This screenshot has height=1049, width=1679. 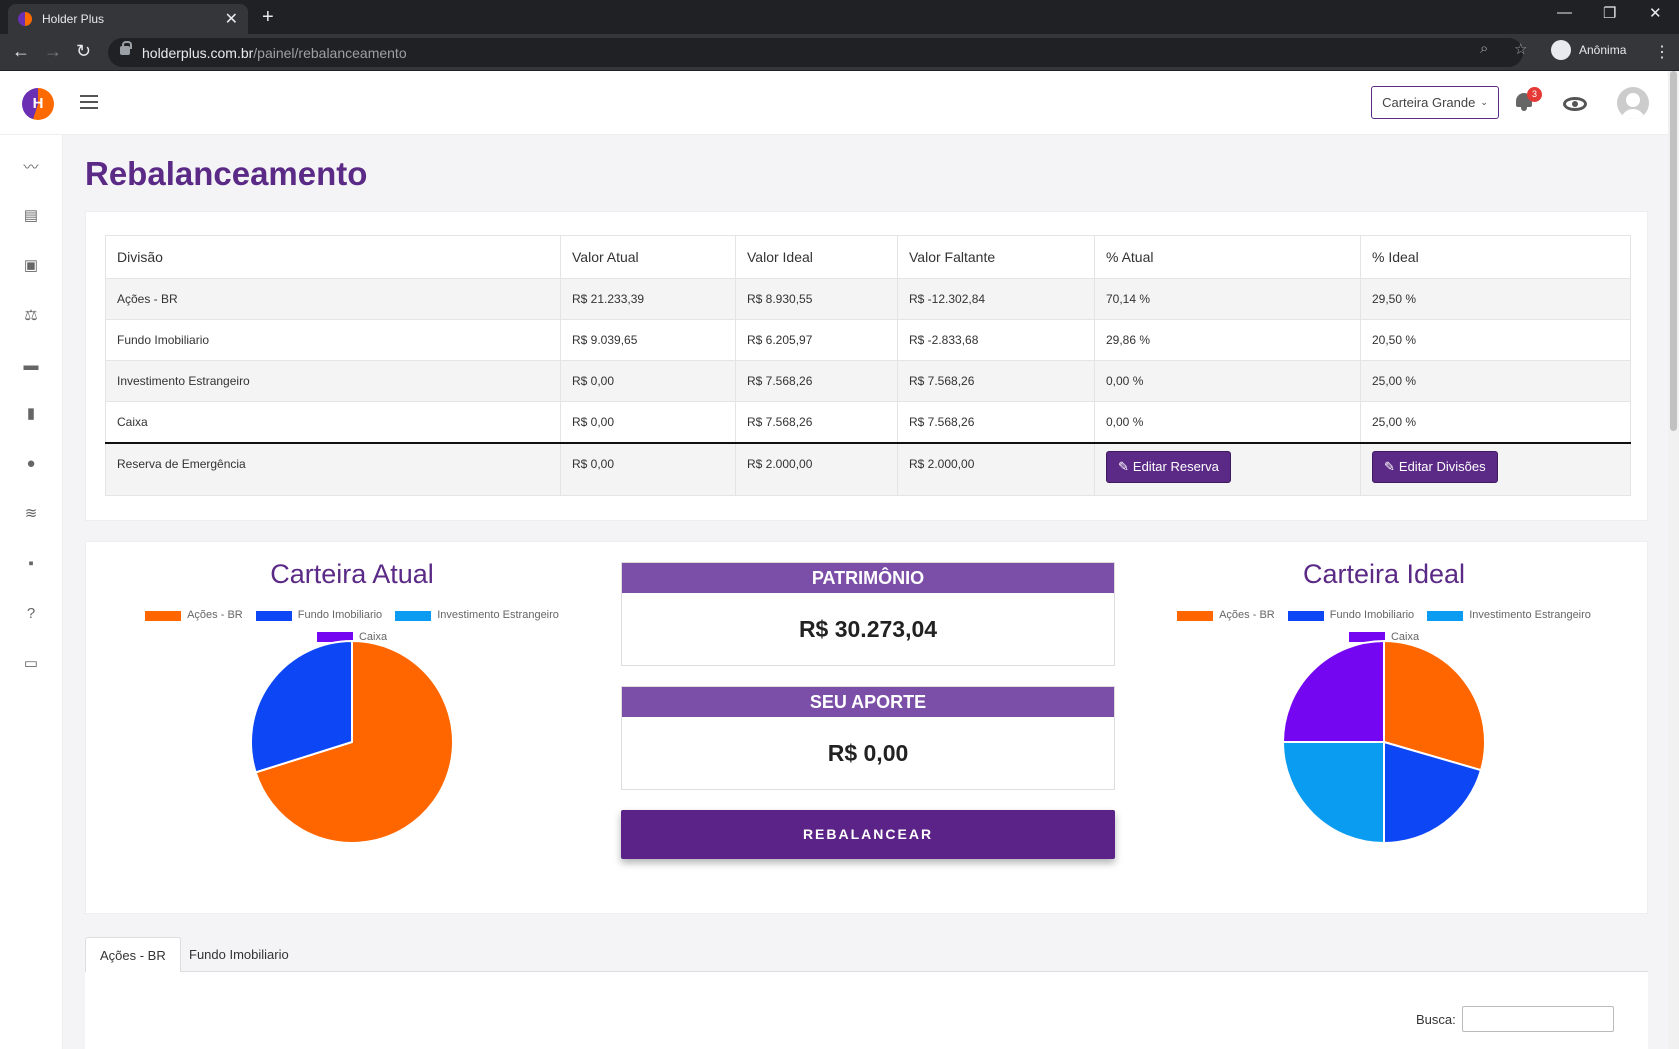 I want to click on browser-menu-icon: ⋮, so click(x=1662, y=52).